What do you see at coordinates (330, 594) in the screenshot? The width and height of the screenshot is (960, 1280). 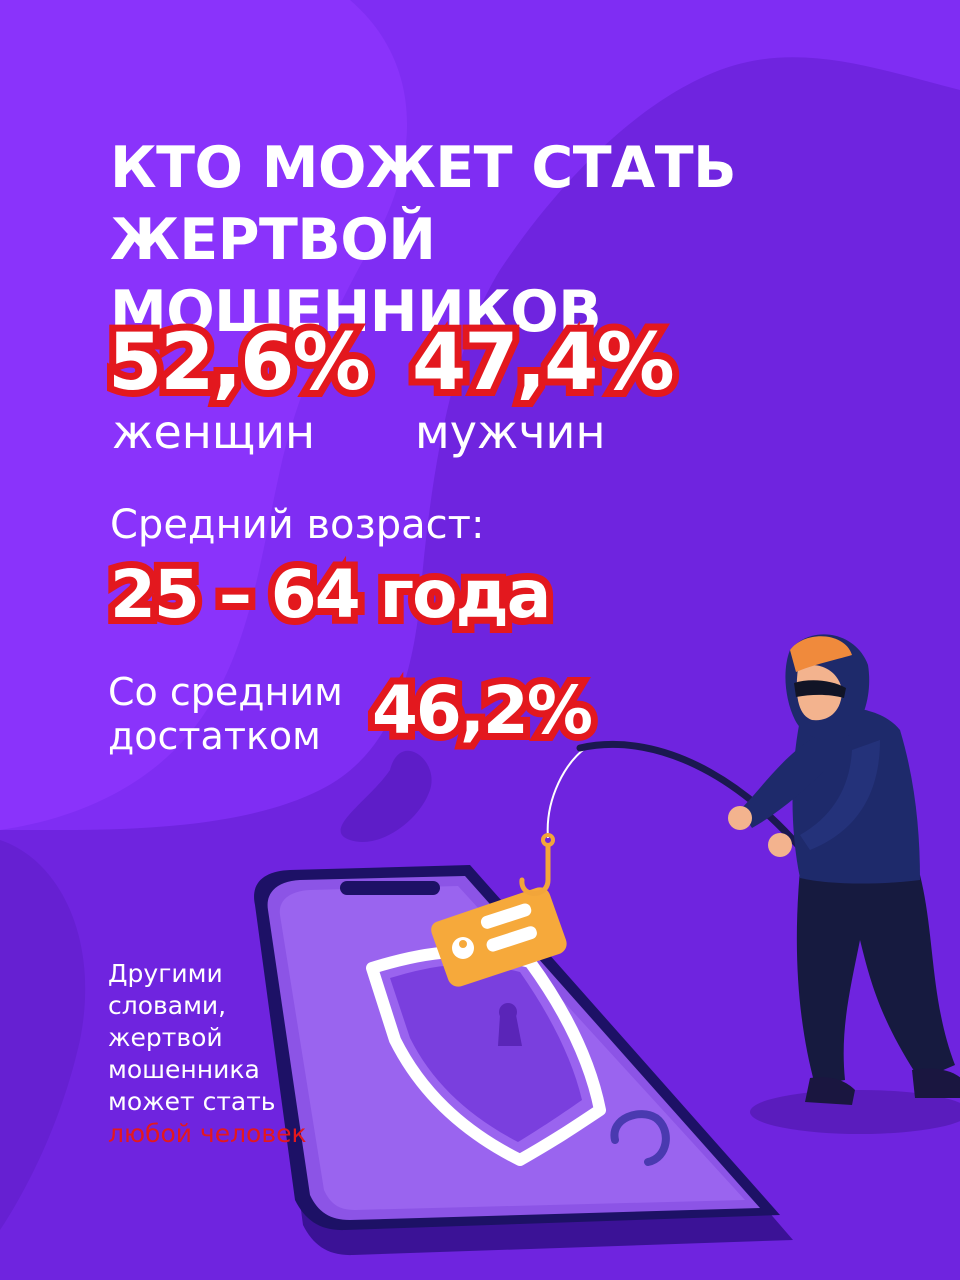 I see `age-range-value: 25 – 64 года` at bounding box center [330, 594].